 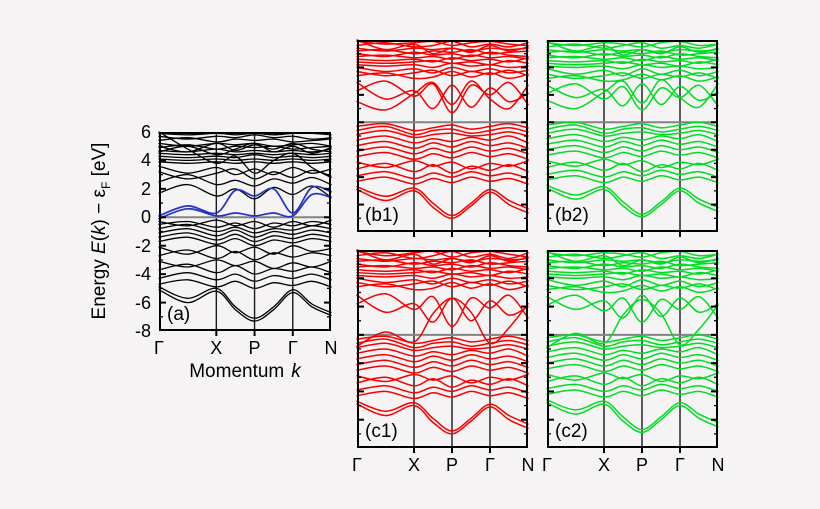 I want to click on y-tick-label: -4, so click(x=142, y=274).